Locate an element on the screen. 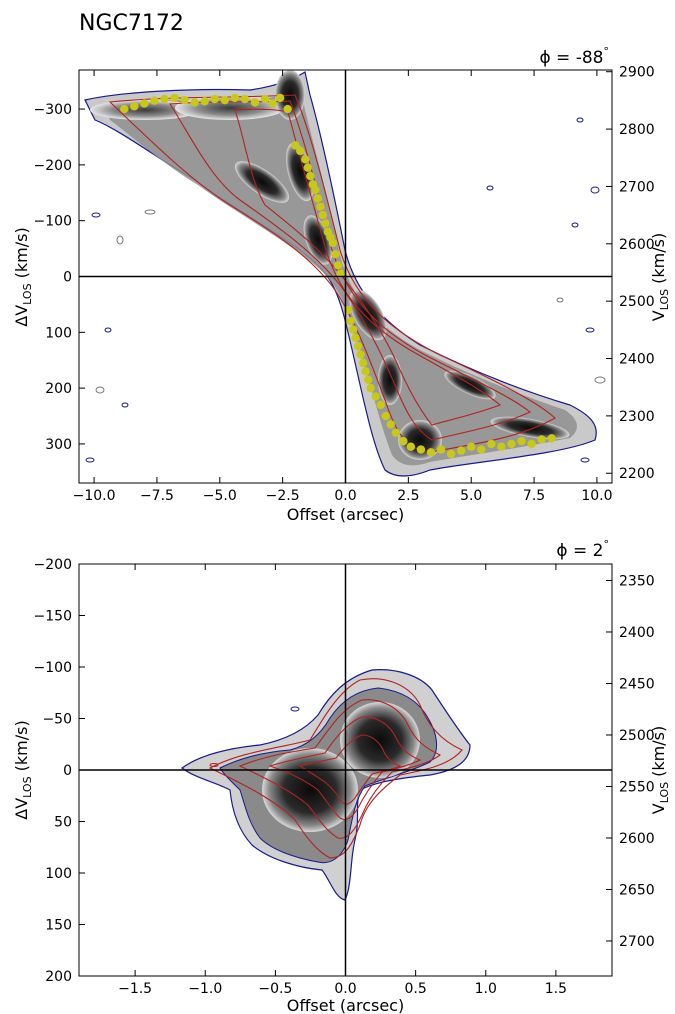  bottom-y-right-tick-label: 2400 is located at coordinates (637, 633).